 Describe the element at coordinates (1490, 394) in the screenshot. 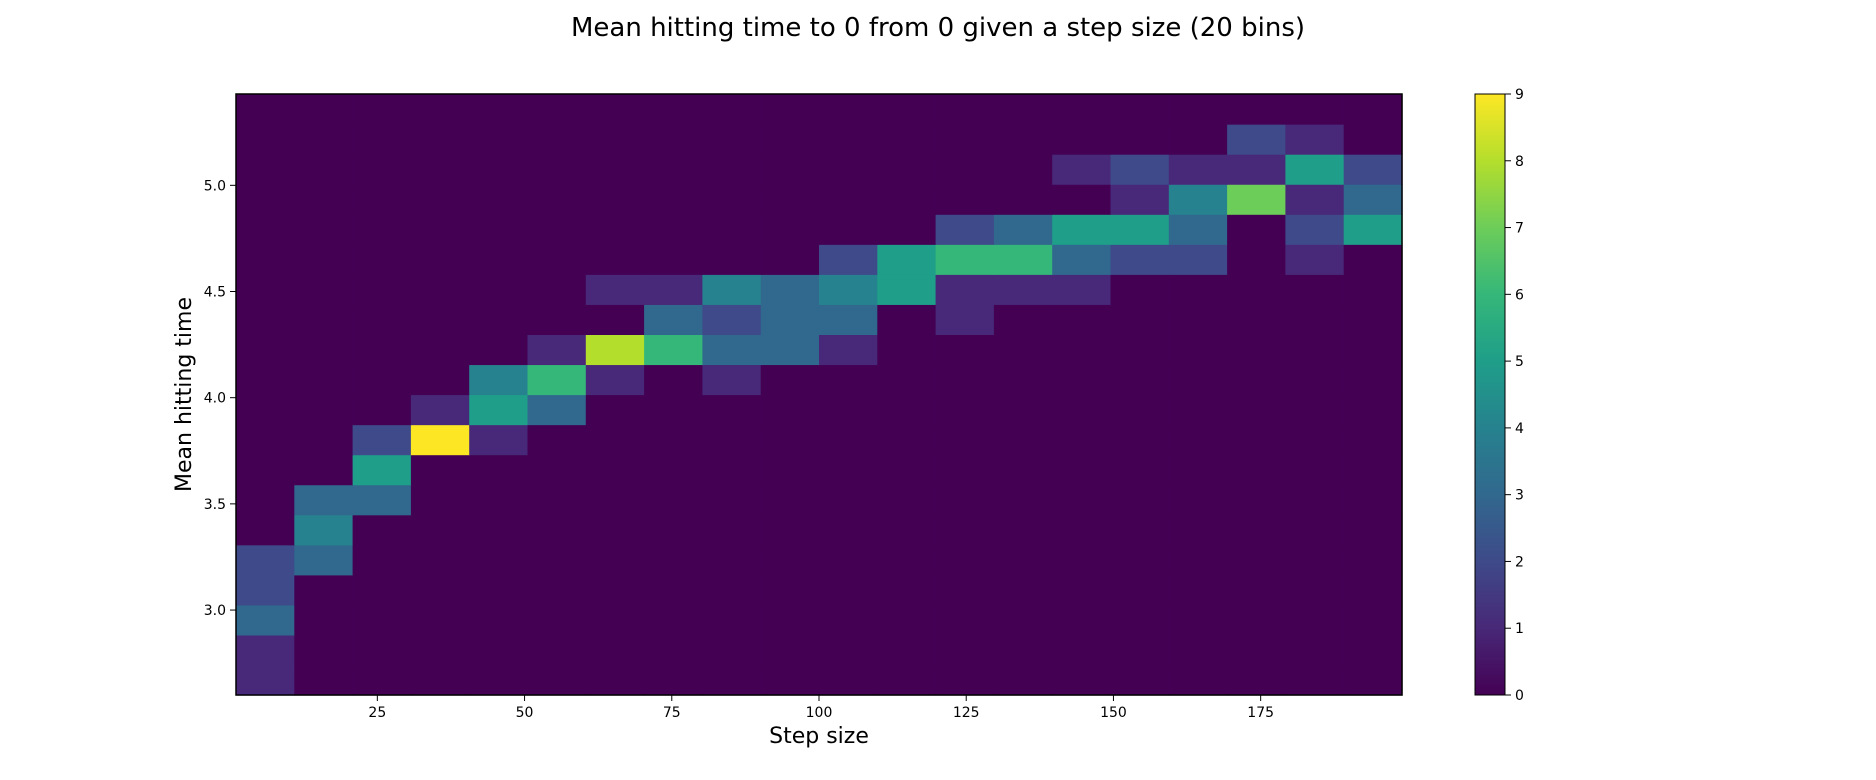

I see `colorbar` at that location.